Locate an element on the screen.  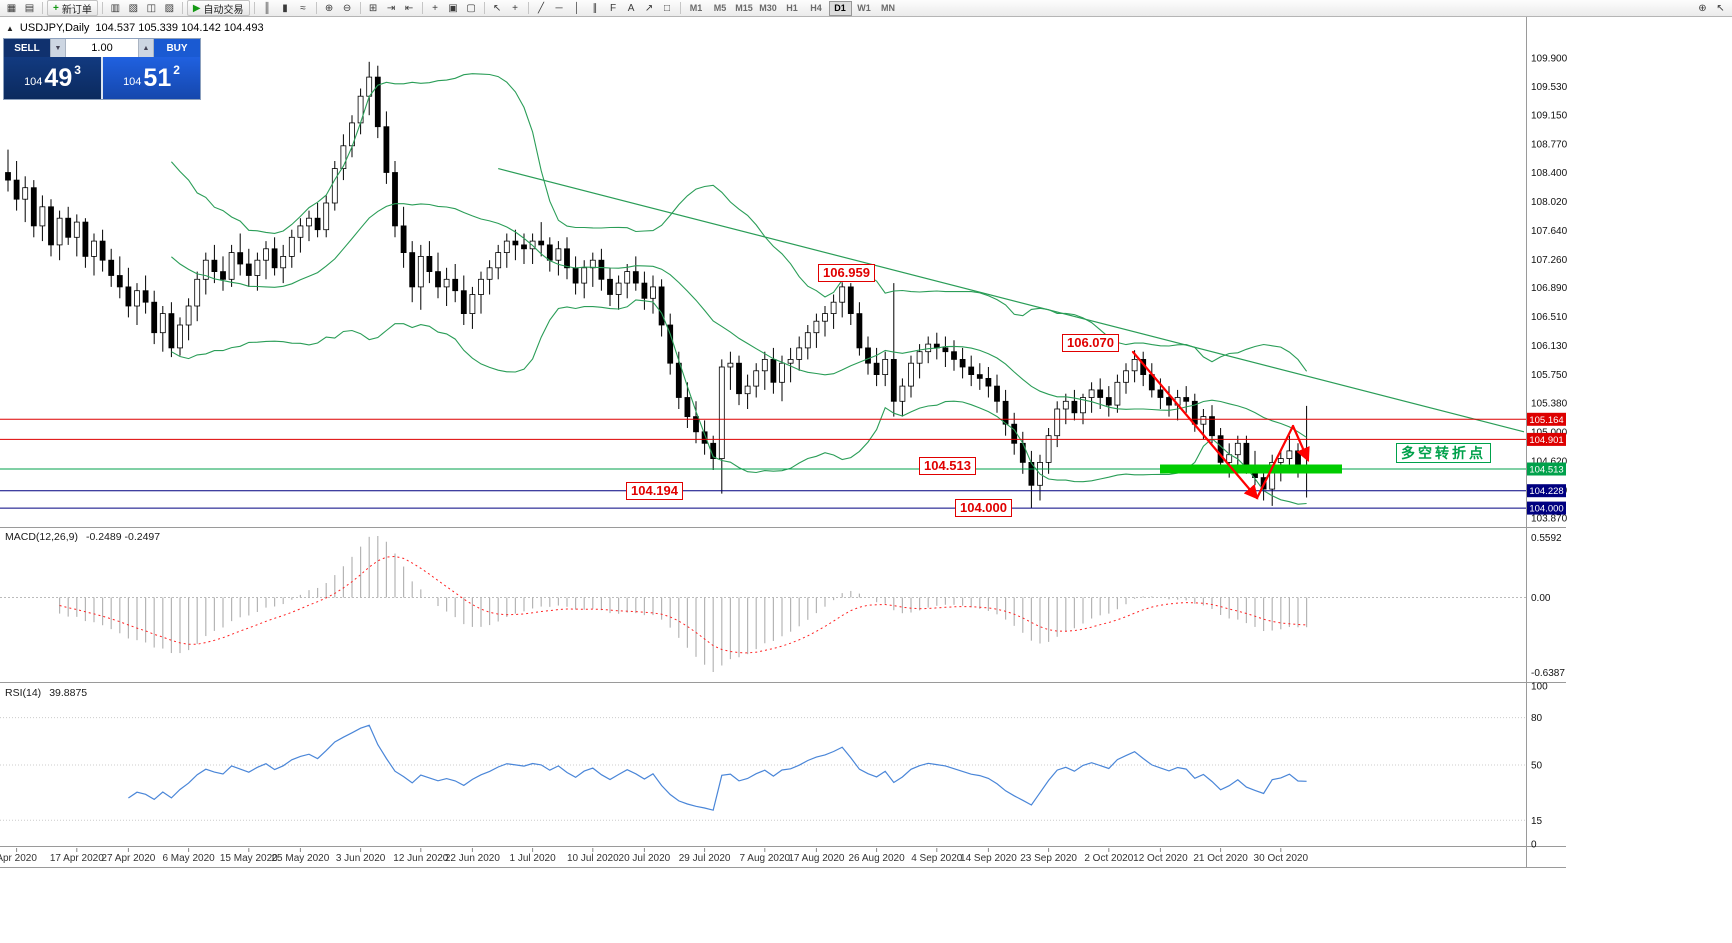
timeframe-h1: H1 is located at coordinates (792, 8).